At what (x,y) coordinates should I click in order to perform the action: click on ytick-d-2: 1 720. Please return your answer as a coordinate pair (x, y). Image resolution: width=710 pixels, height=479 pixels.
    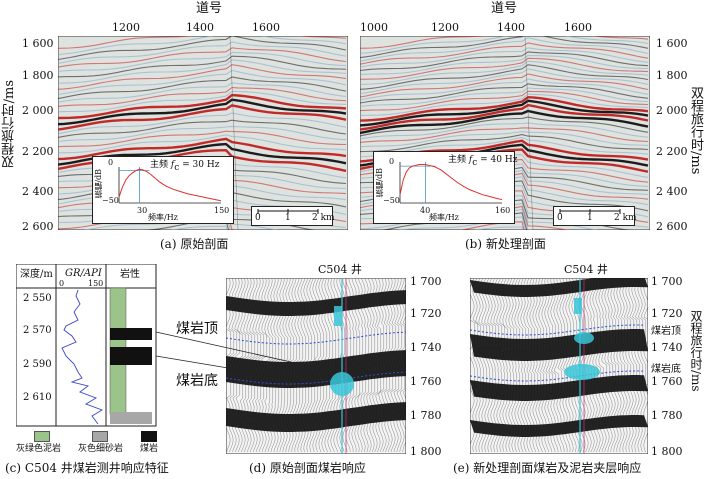
    Looking at the image, I should click on (426, 313).